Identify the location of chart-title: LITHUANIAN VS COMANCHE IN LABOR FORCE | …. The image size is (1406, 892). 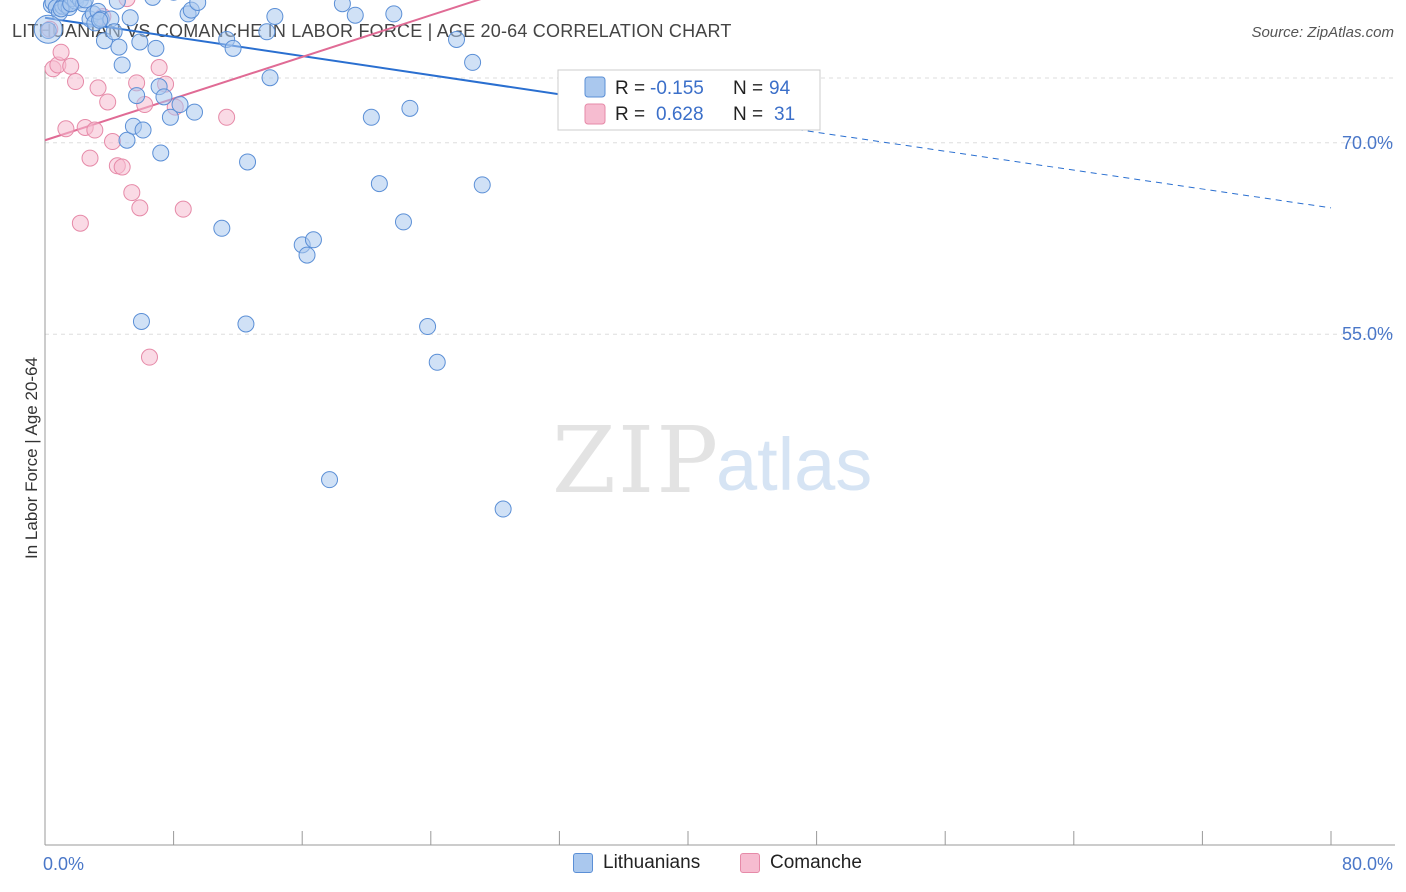
(372, 31).